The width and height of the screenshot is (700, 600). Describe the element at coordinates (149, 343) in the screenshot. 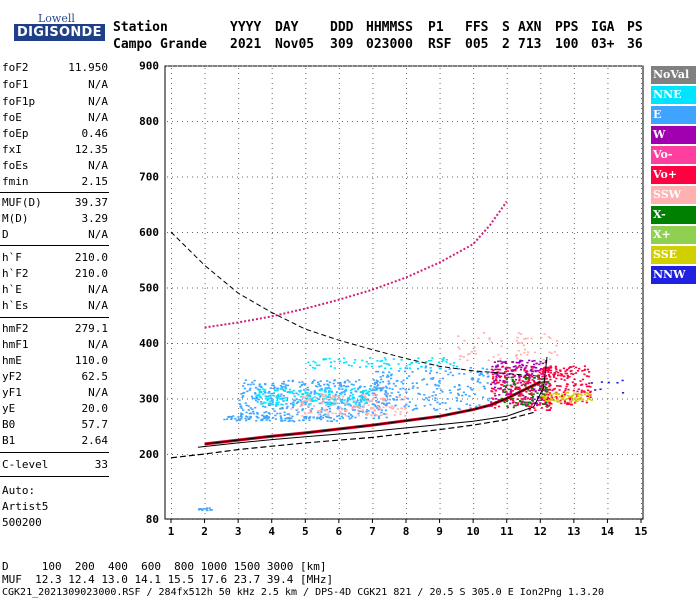

I see `y-tick-label: 400` at that location.